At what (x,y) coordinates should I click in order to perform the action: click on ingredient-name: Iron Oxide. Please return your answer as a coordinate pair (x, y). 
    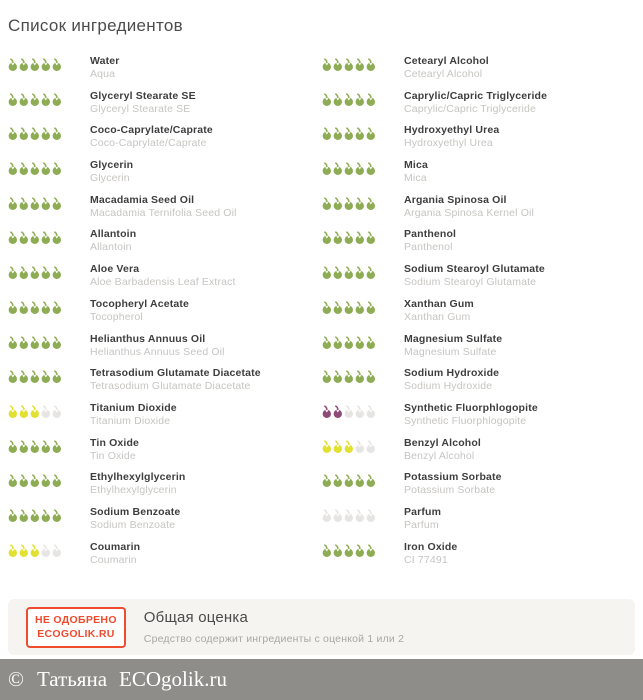
    Looking at the image, I should click on (431, 546).